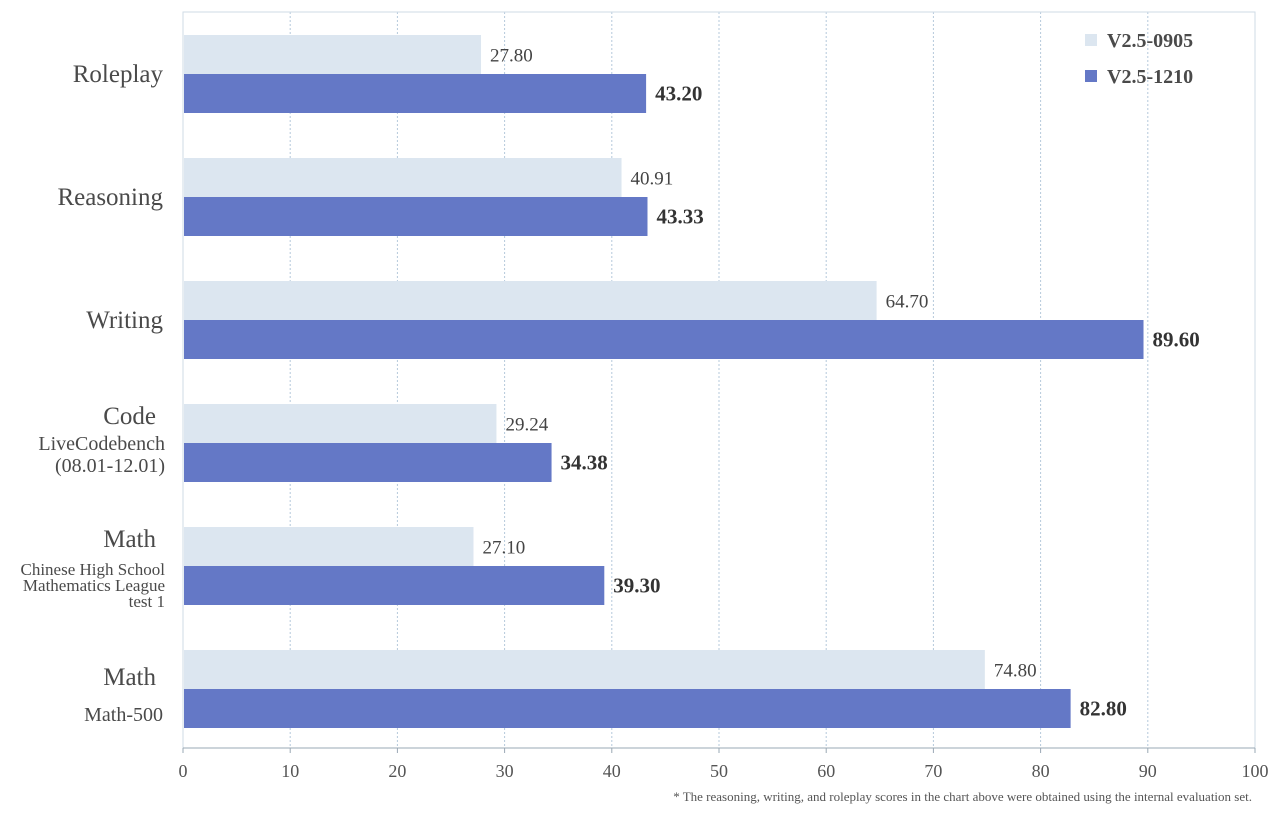 The image size is (1280, 816). Describe the element at coordinates (1139, 59) in the screenshot. I see `legend: V2.5-0905 V2.5-1210` at that location.